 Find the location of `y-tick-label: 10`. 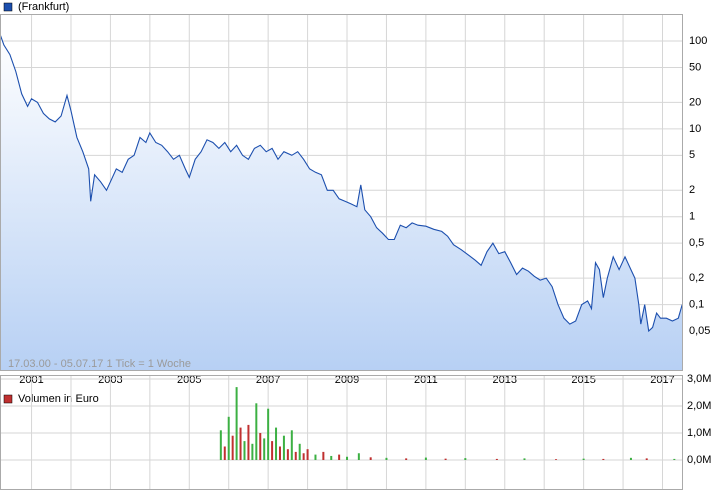

y-tick-label: 10 is located at coordinates (695, 129).